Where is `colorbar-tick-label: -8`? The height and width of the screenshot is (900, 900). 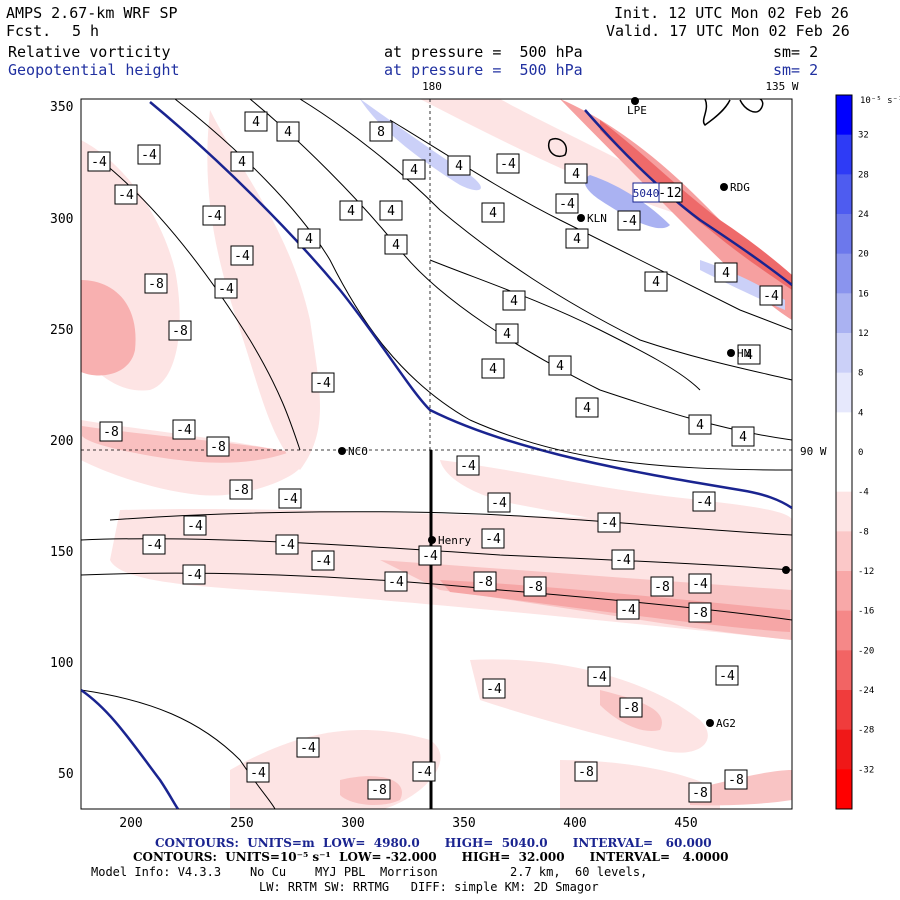 colorbar-tick-label: -8 is located at coordinates (863, 532).